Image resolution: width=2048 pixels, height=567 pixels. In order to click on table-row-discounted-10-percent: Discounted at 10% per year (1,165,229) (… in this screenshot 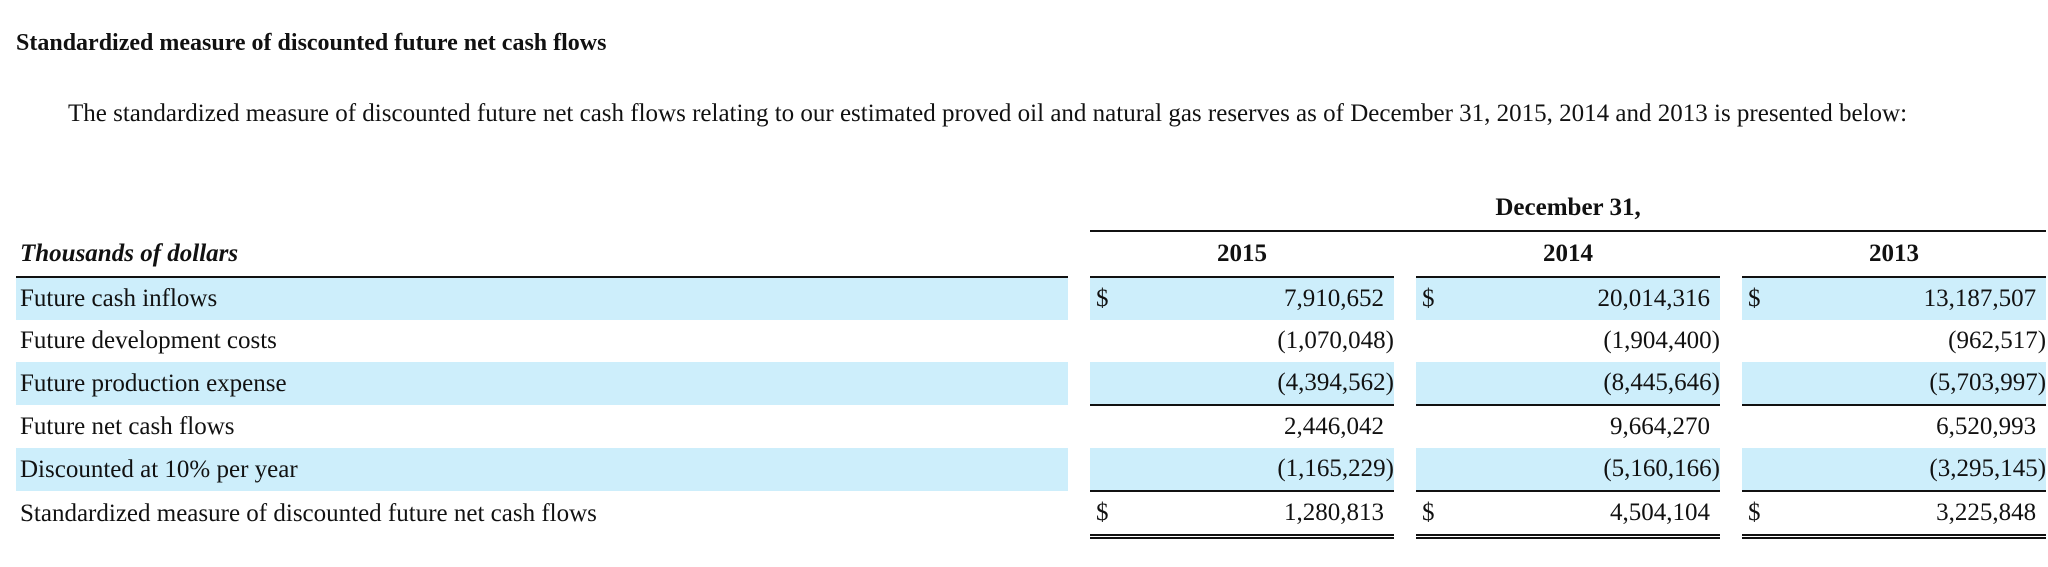, I will do `click(1031, 470)`.